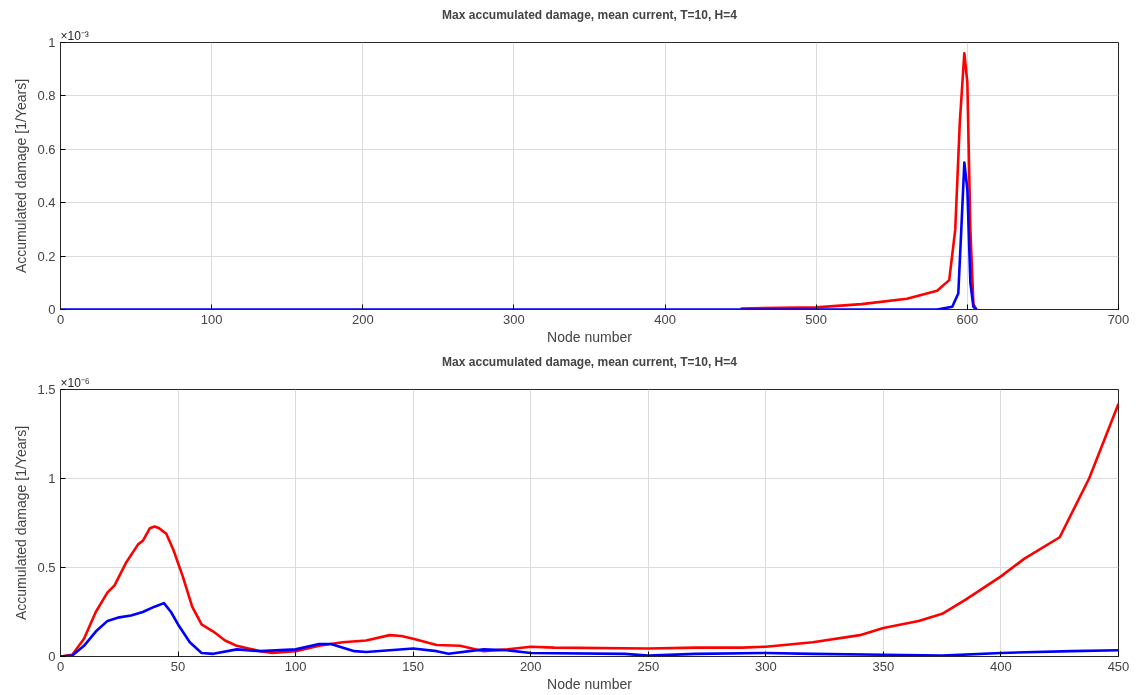 This screenshot has width=1136, height=695. What do you see at coordinates (1118, 319) in the screenshot?
I see `x-tick-label: 700` at bounding box center [1118, 319].